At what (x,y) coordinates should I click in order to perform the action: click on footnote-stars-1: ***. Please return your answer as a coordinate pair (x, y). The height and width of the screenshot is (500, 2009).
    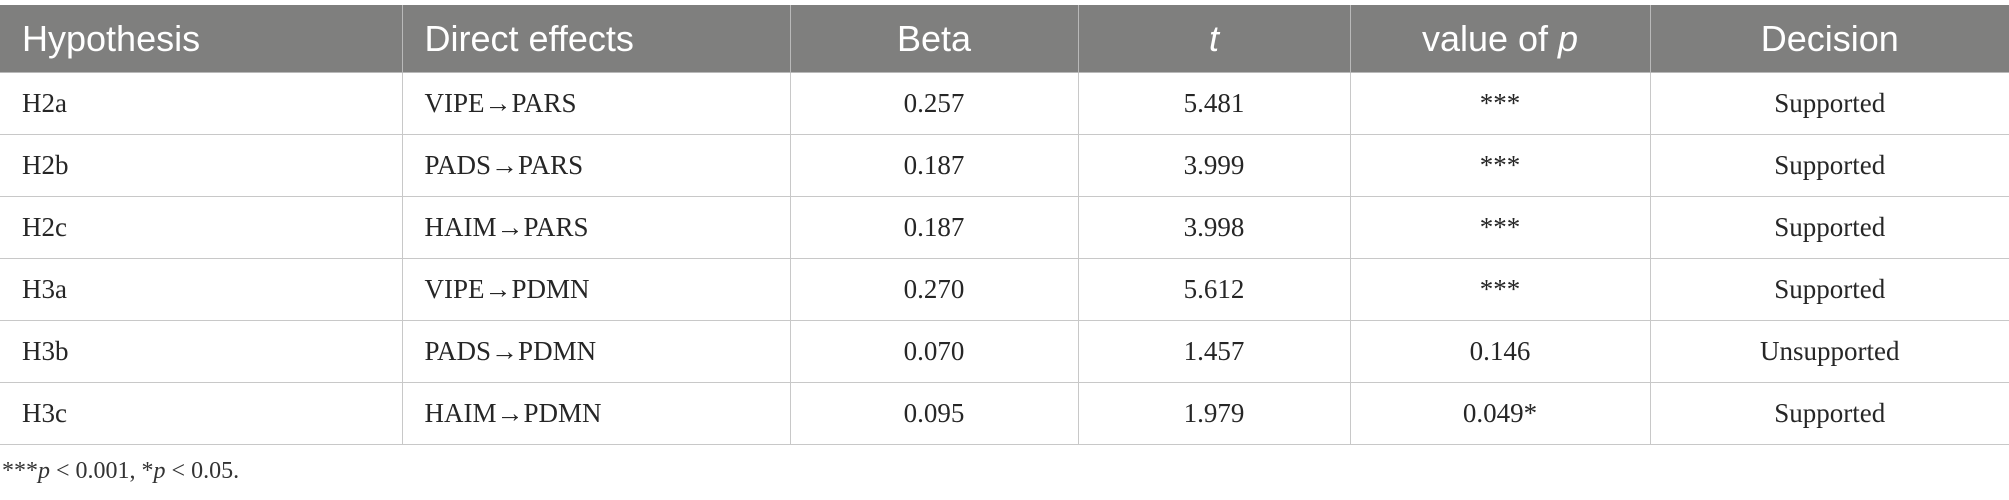
    Looking at the image, I should click on (20, 471).